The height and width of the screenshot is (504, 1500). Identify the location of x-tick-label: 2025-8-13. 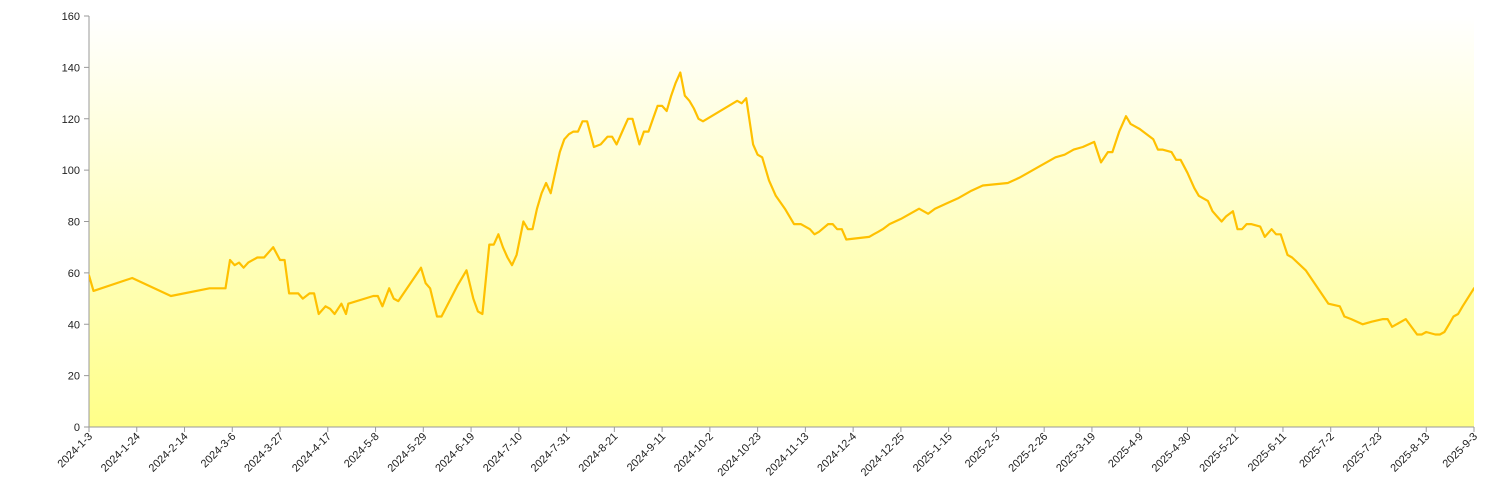
(1410, 453).